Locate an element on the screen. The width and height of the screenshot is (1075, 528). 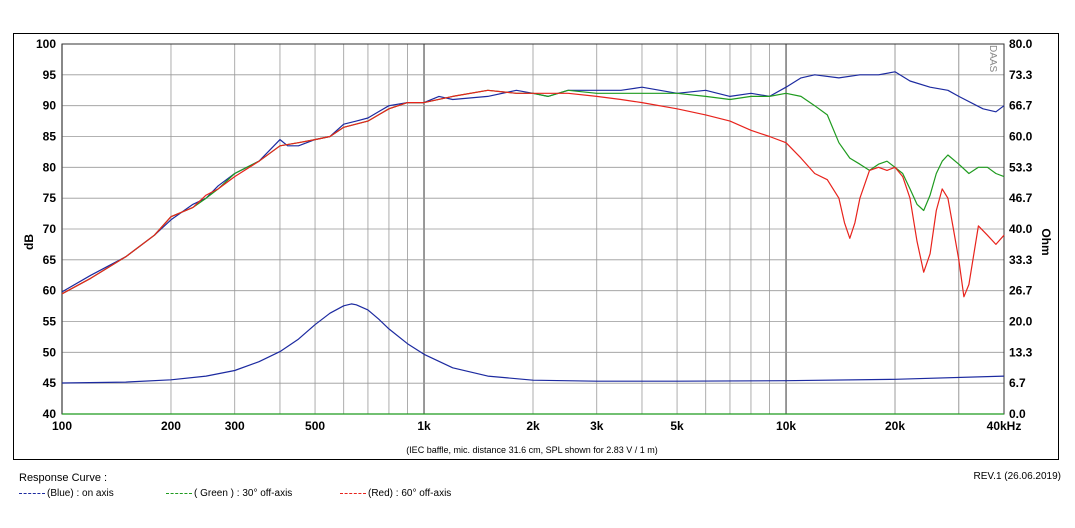
legend-label-green: ( Green ) : 30° off-axis is located at coordinates (243, 493).